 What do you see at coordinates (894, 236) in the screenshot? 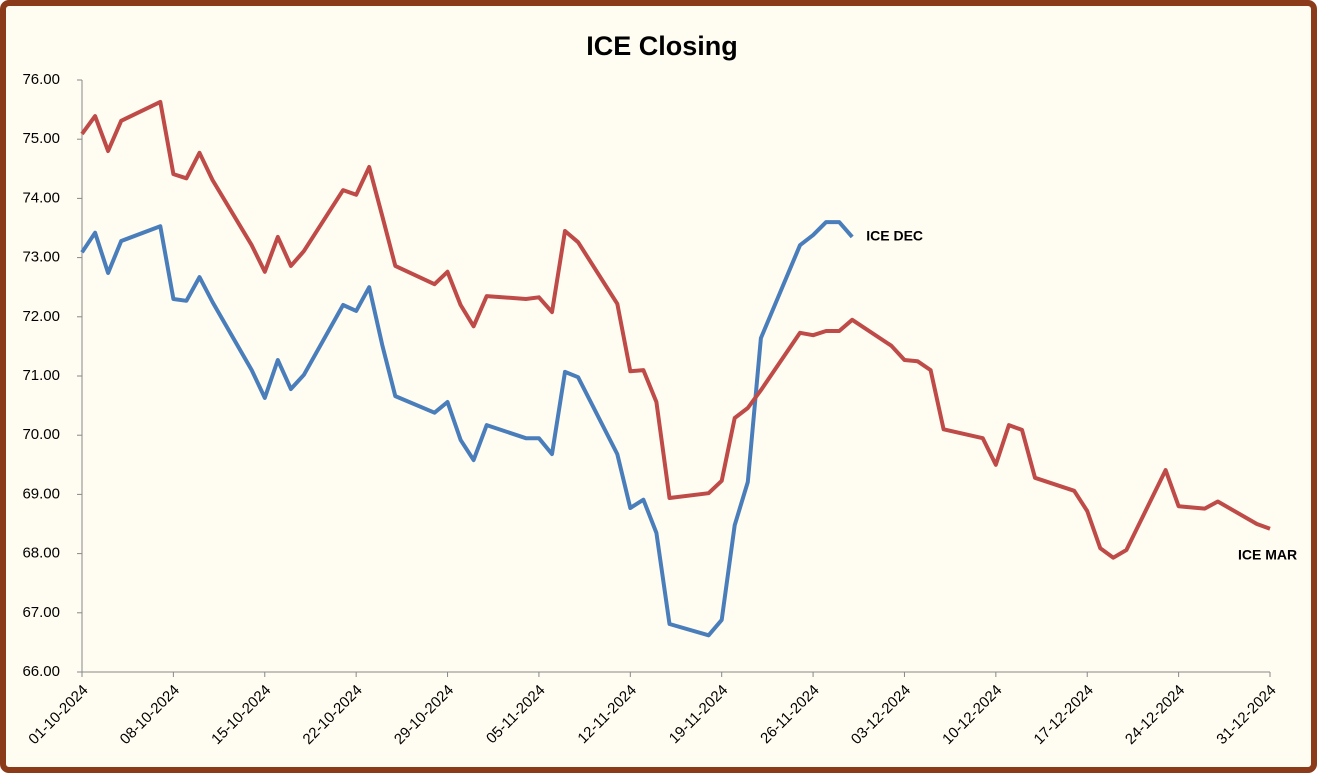
I see `series-label: ICE DEC` at bounding box center [894, 236].